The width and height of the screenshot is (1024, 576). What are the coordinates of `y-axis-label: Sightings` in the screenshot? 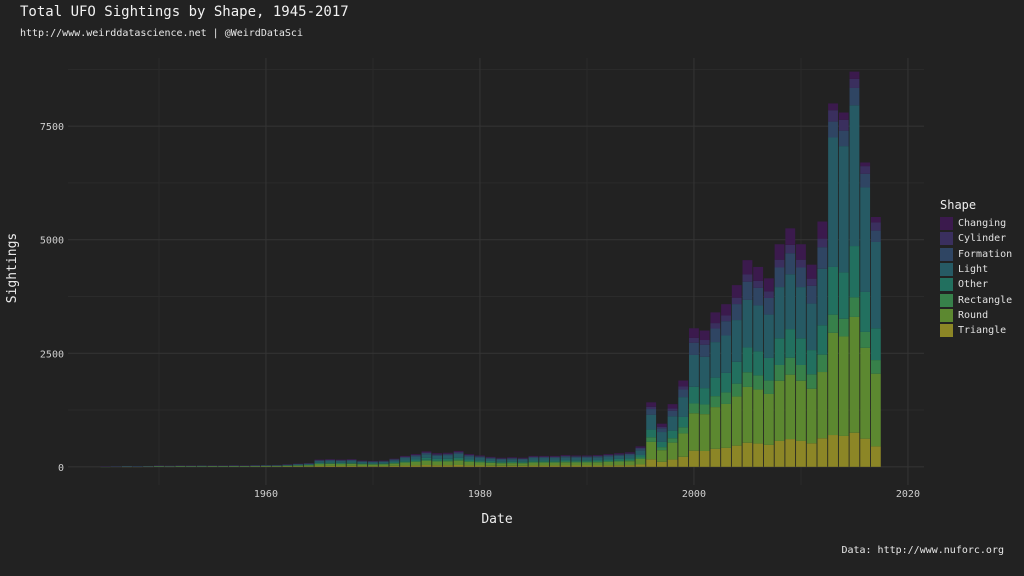 It's located at (12, 268).